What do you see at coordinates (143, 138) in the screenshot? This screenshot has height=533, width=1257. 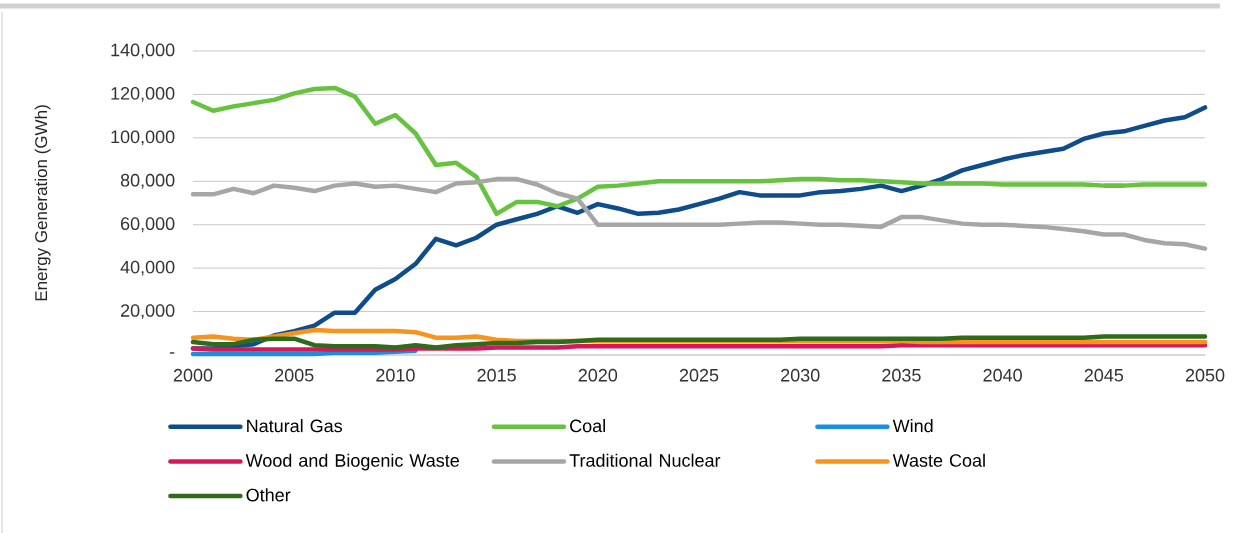 I see `y-tick-label: 100,000` at bounding box center [143, 138].